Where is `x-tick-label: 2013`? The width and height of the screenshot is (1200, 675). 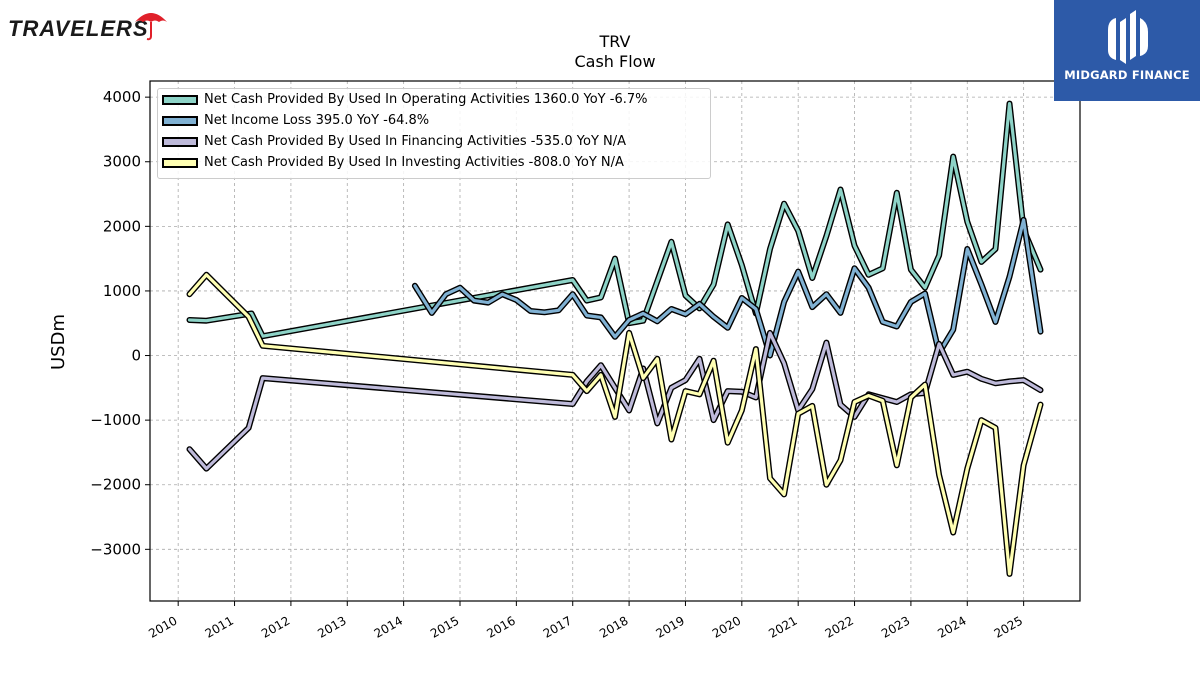 x-tick-label: 2013 is located at coordinates (331, 626).